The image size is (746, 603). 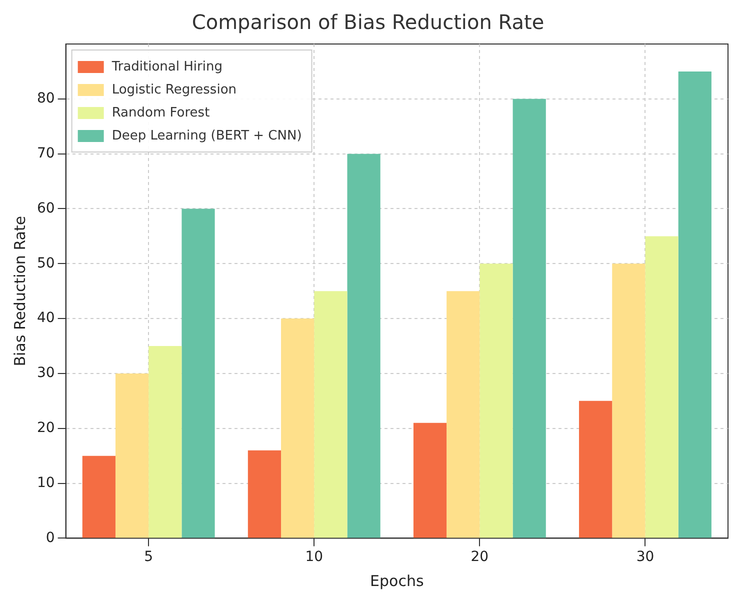 I want to click on chart-title: Comparison of Bias Reduction Rate, so click(x=368, y=22).